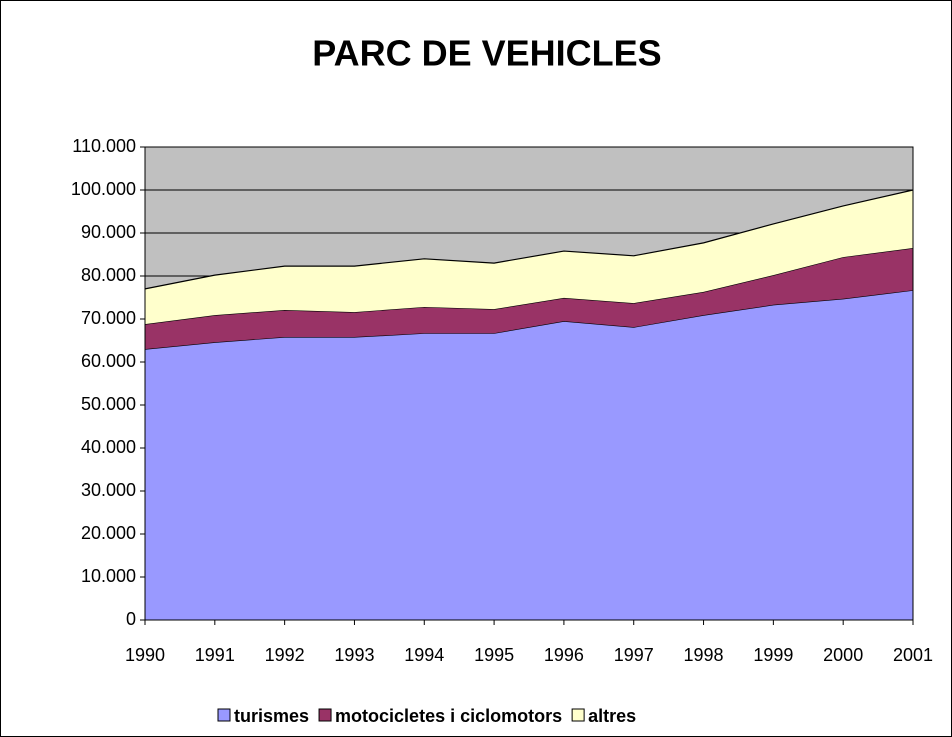 This screenshot has width=952, height=737. Describe the element at coordinates (145, 655) in the screenshot. I see `x-tick-label: 1990` at that location.